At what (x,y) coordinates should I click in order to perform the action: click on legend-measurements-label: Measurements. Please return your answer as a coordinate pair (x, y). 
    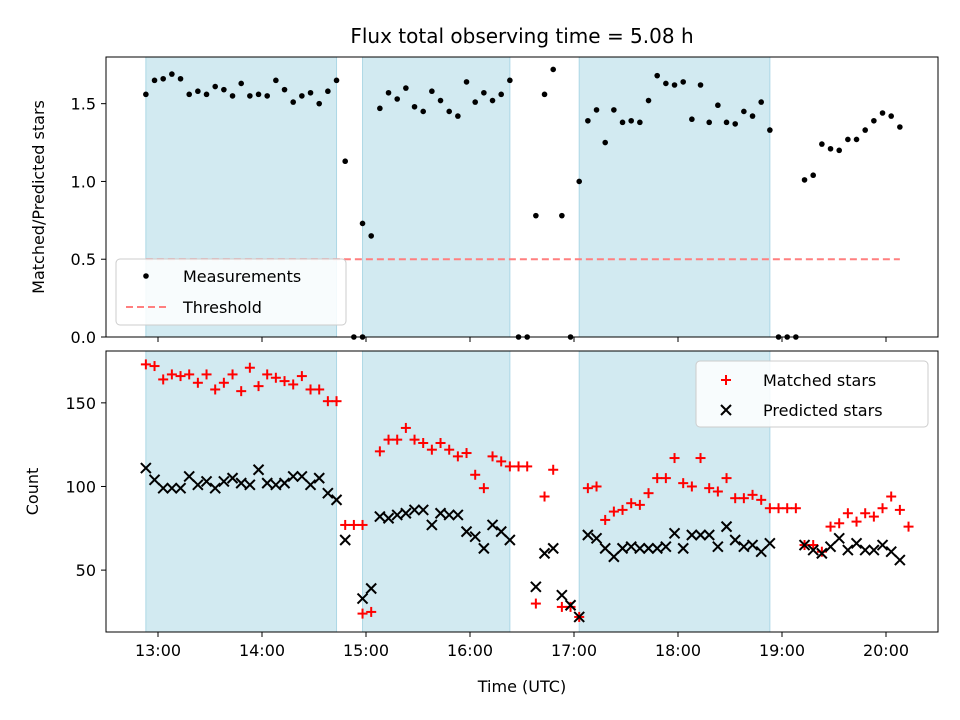
    Looking at the image, I should click on (242, 276).